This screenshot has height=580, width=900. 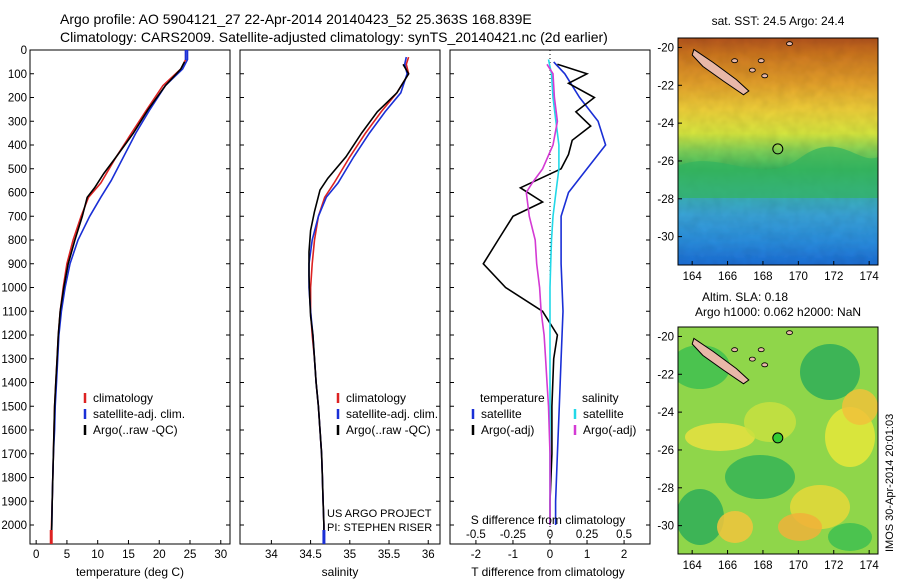 I want to click on depth-tick-label: 500, so click(x=17, y=170).